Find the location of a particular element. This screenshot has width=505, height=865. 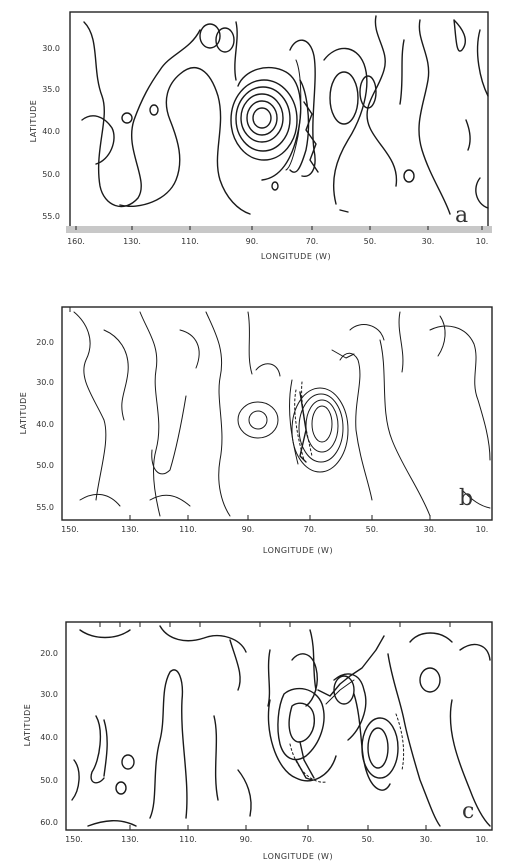

panel-c-xtick-label: 70. is located at coordinates (308, 839).